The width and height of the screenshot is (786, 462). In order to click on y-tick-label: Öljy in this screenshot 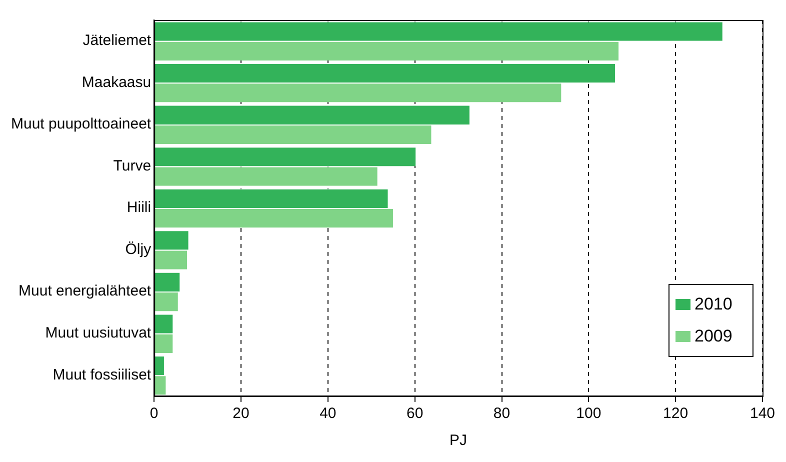, I will do `click(138, 249)`.